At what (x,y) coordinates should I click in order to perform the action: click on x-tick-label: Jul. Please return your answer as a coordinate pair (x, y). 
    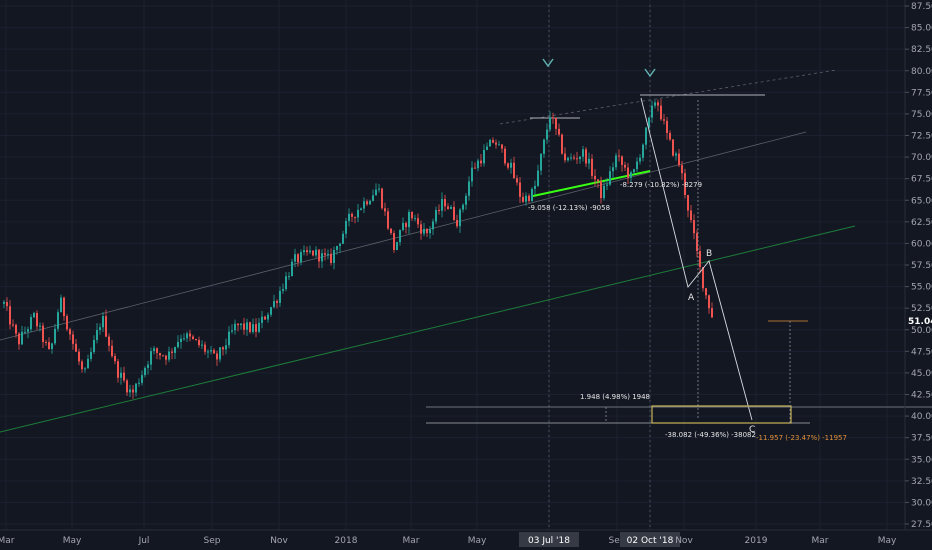
    Looking at the image, I should click on (144, 541).